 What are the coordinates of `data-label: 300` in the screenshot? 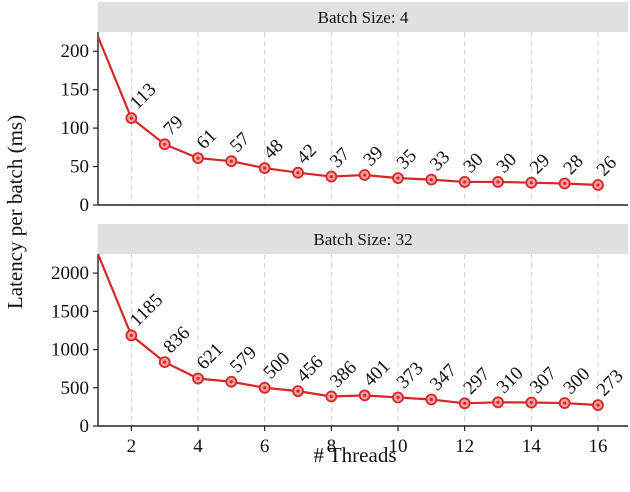 It's located at (576, 381).